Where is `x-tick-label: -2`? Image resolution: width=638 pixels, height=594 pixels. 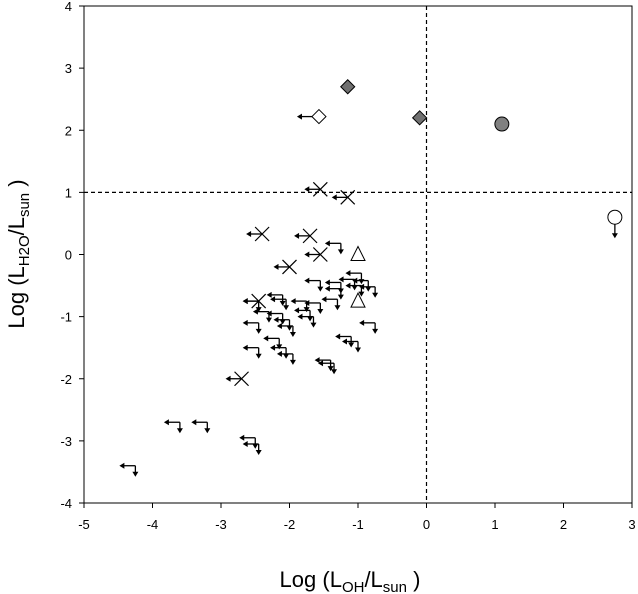 x-tick-label: -2 is located at coordinates (290, 524).